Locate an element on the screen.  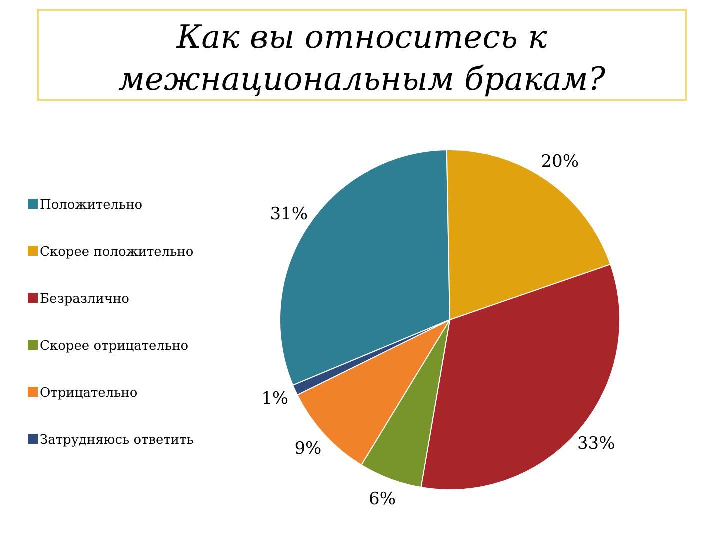
data-label: 1% is located at coordinates (275, 398).